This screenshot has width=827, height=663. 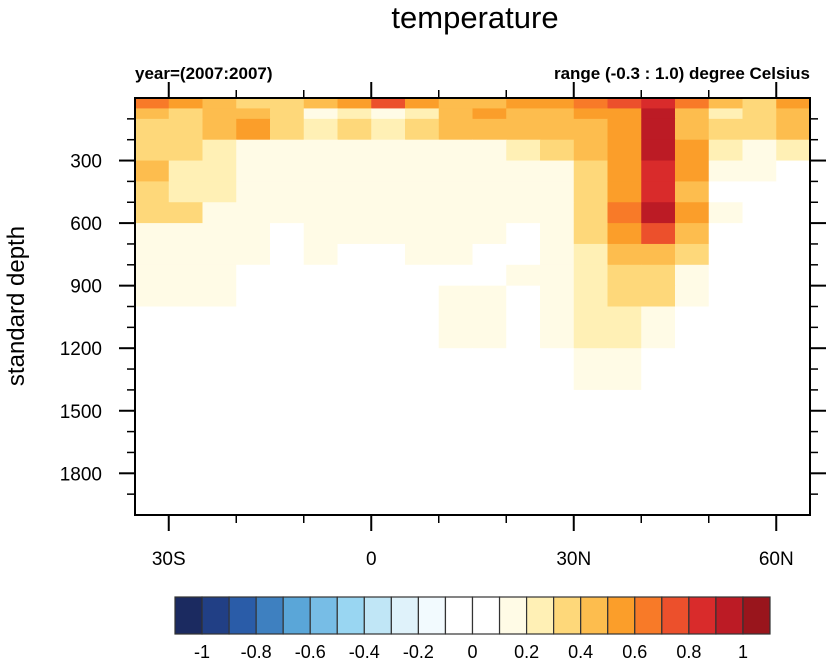 I want to click on y-tick-label: 1200, so click(x=81, y=349).